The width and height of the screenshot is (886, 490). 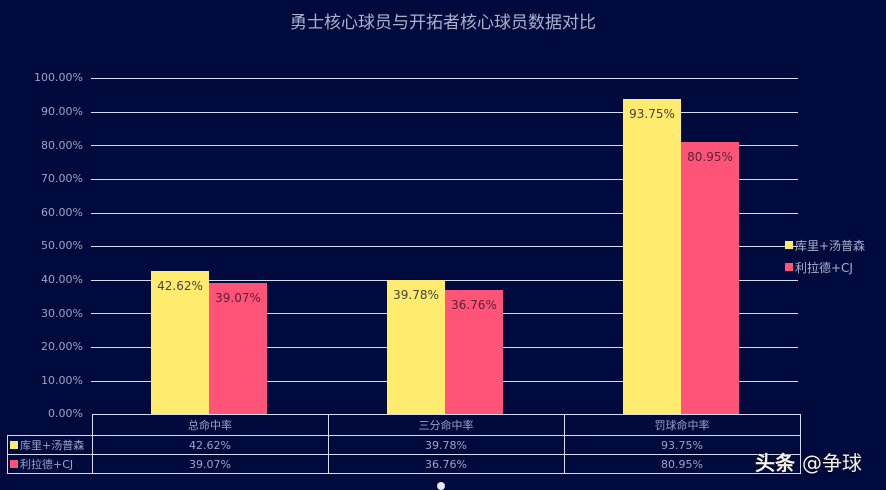 I want to click on legend-item-curry-thompson: 库里+汤普森, so click(x=825, y=245).